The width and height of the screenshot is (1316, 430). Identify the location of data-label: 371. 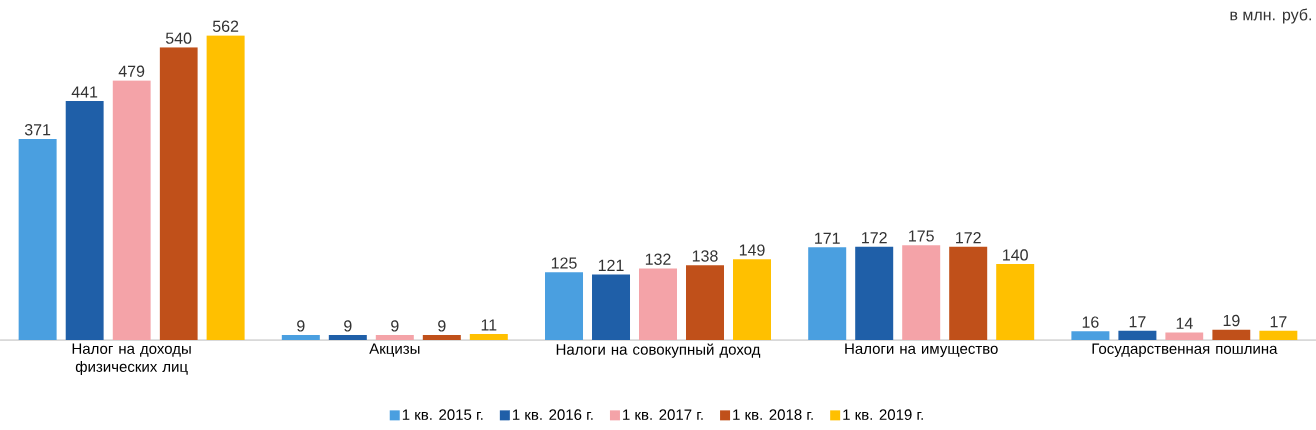
(37, 130).